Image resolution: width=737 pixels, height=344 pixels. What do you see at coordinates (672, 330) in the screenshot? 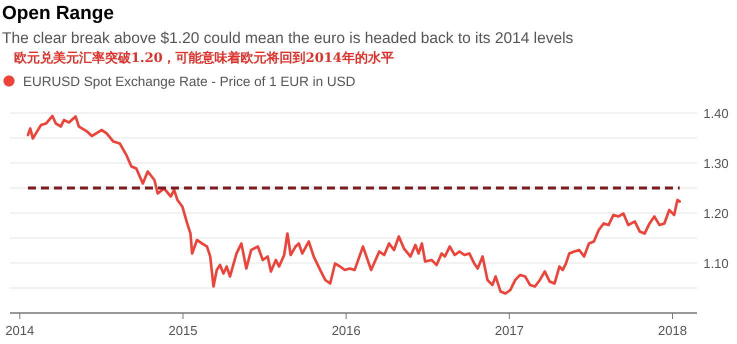
I see `x-tick-label: 2018` at bounding box center [672, 330].